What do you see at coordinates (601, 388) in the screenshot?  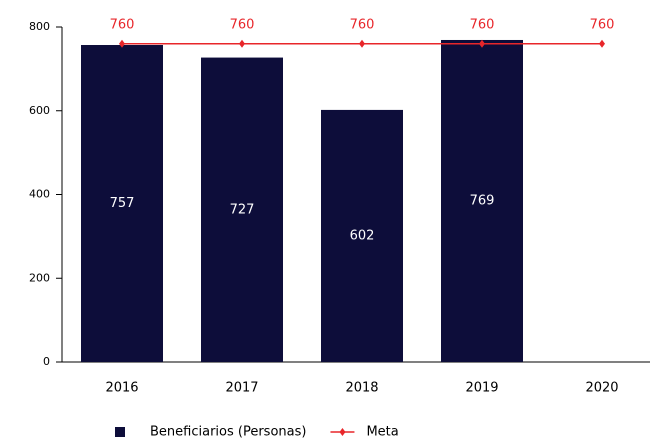 I see `x-tick-label: 2020` at bounding box center [601, 388].